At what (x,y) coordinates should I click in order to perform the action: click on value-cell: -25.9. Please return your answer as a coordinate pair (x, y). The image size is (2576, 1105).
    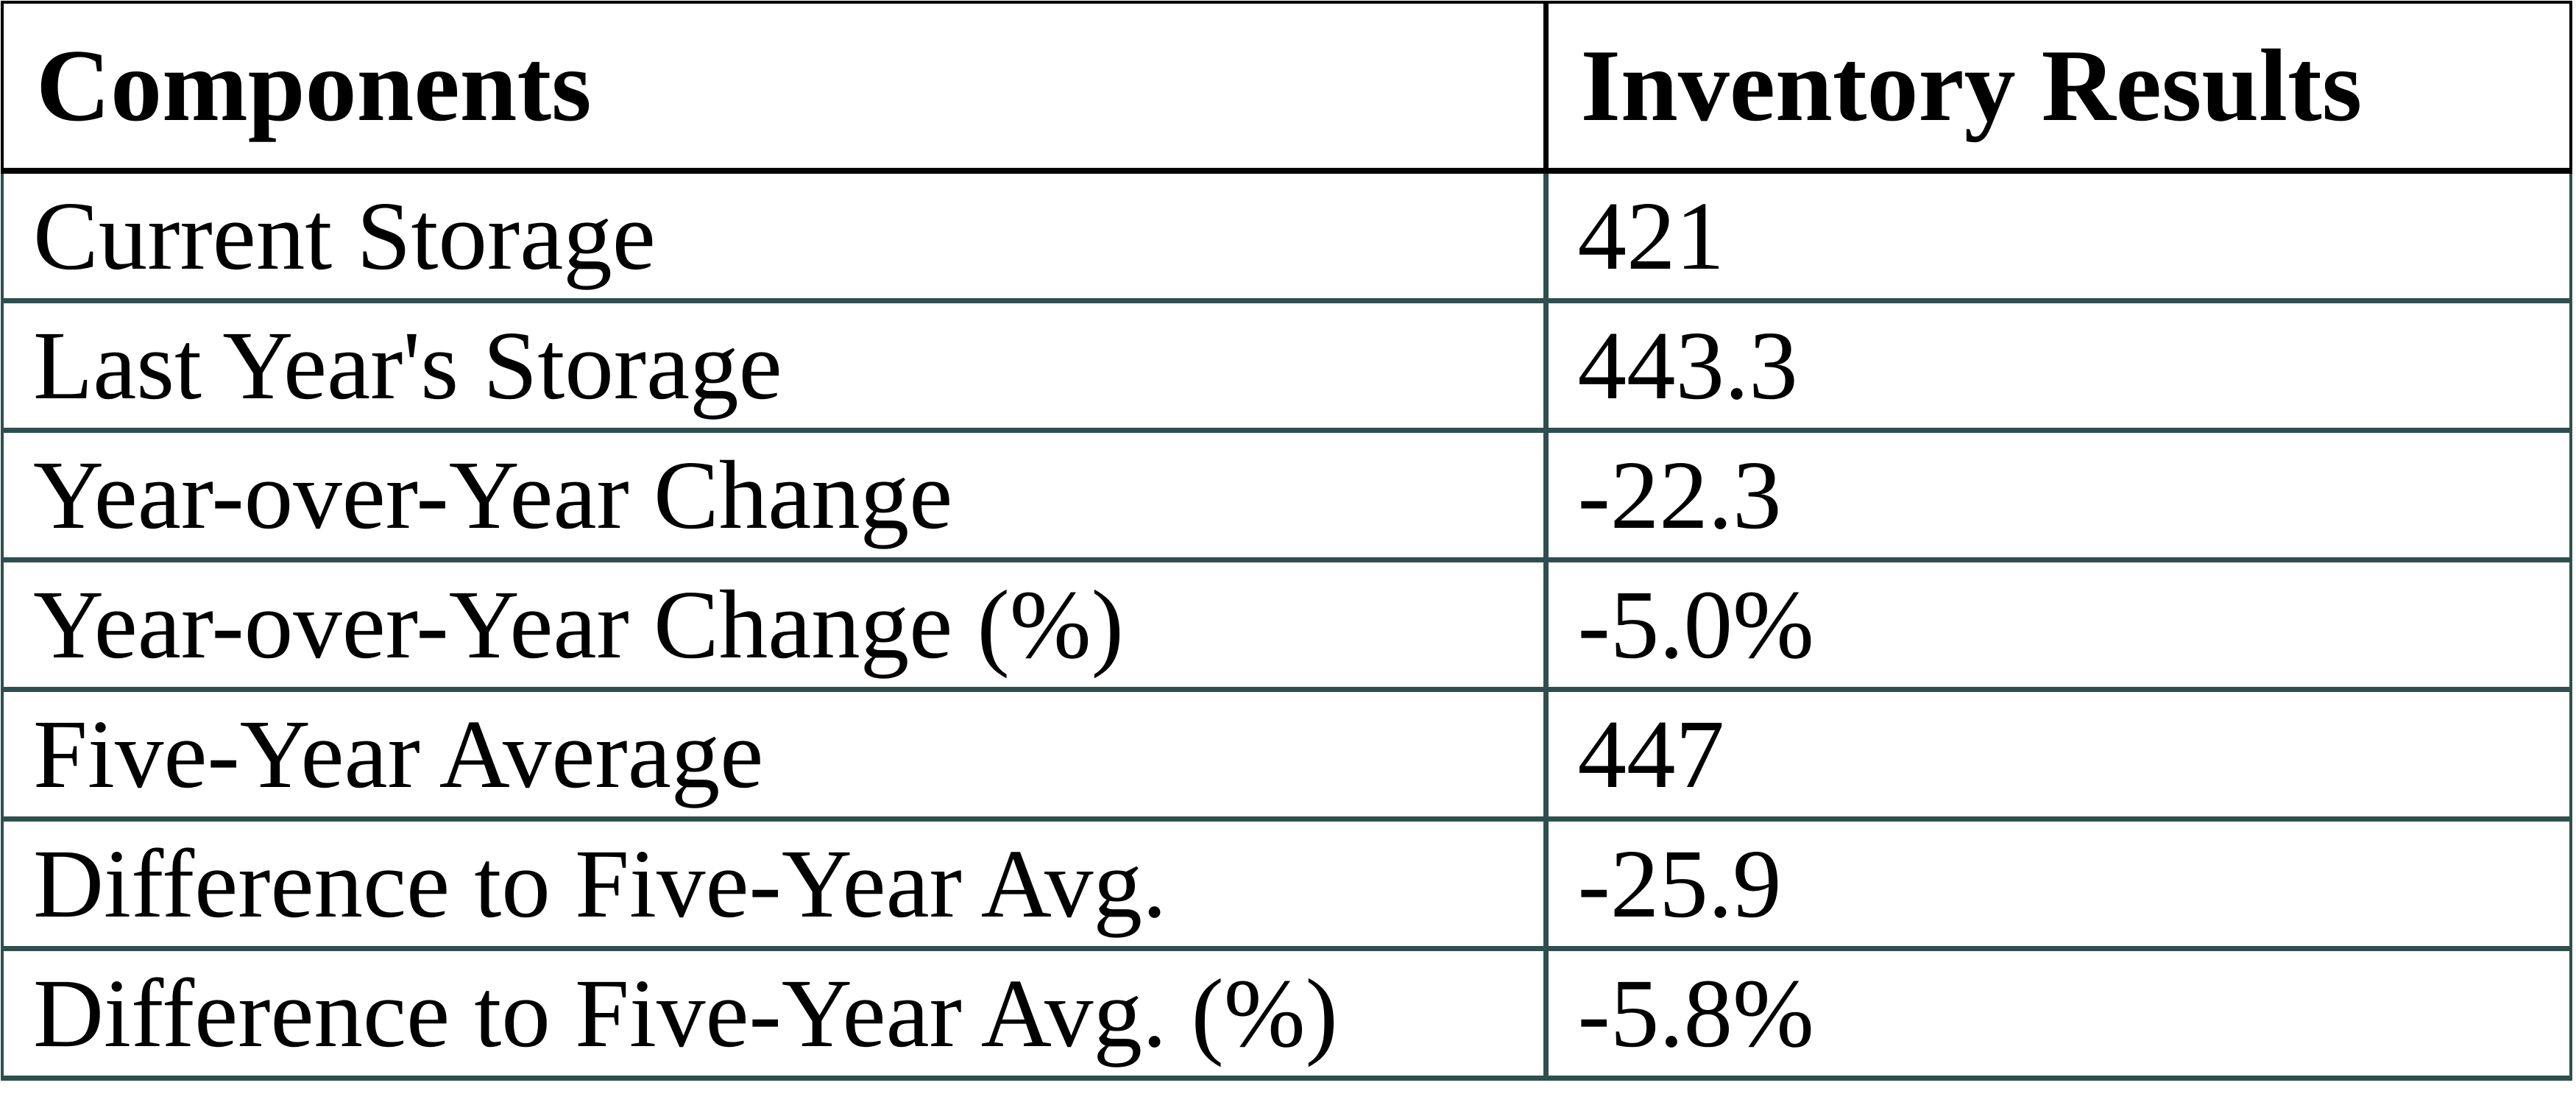
    Looking at the image, I should click on (2057, 884).